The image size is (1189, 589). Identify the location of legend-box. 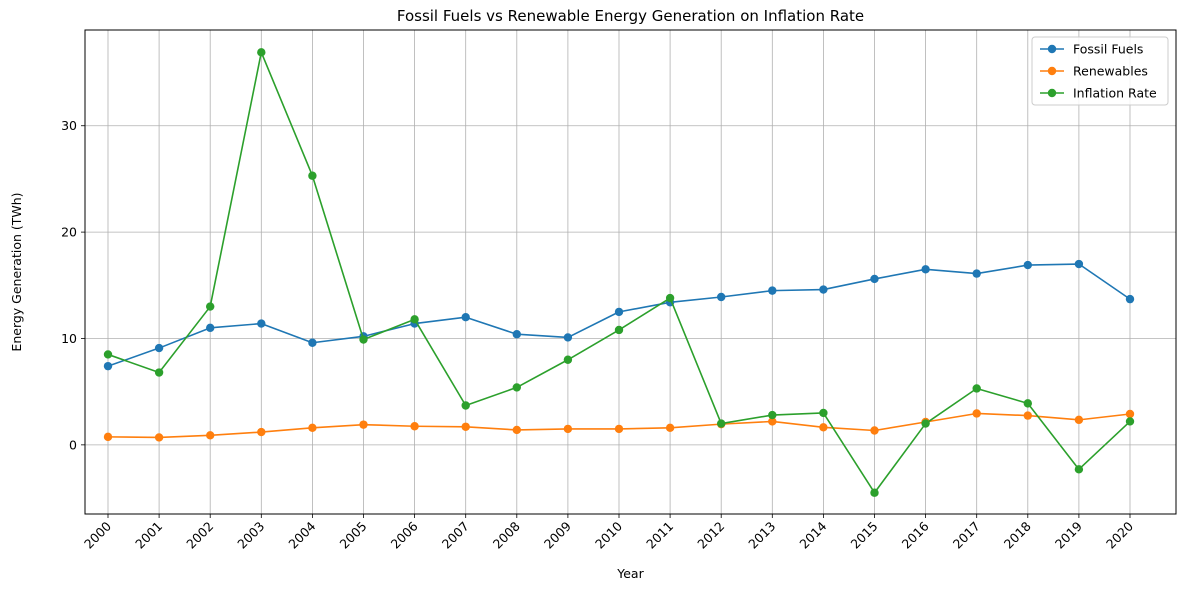
(1100, 71).